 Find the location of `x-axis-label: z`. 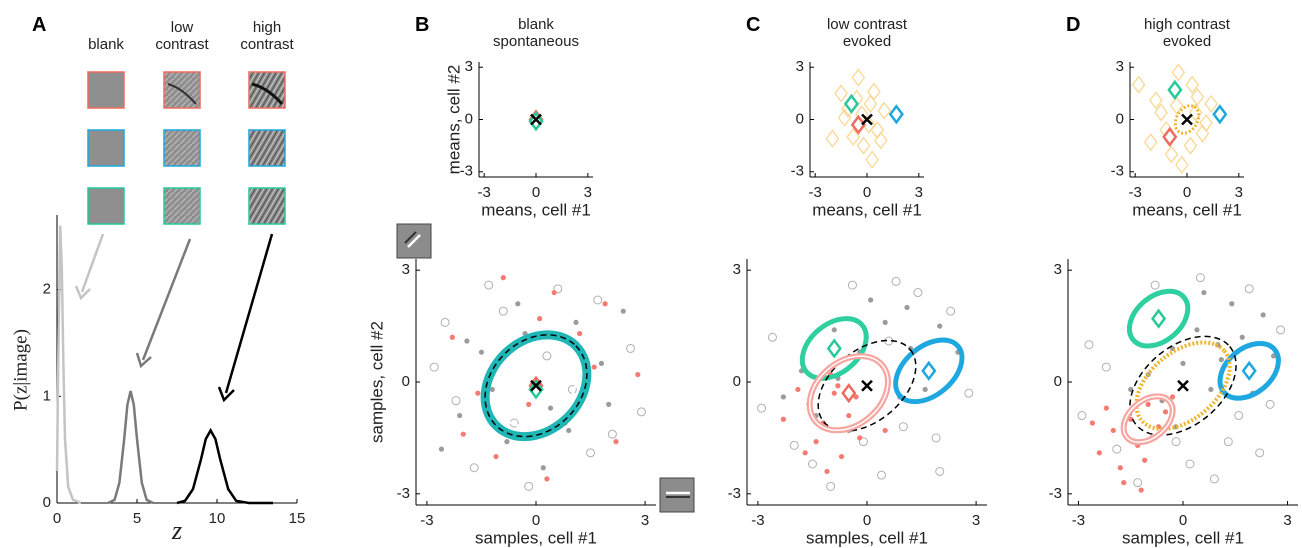

x-axis-label: z is located at coordinates (176, 530).